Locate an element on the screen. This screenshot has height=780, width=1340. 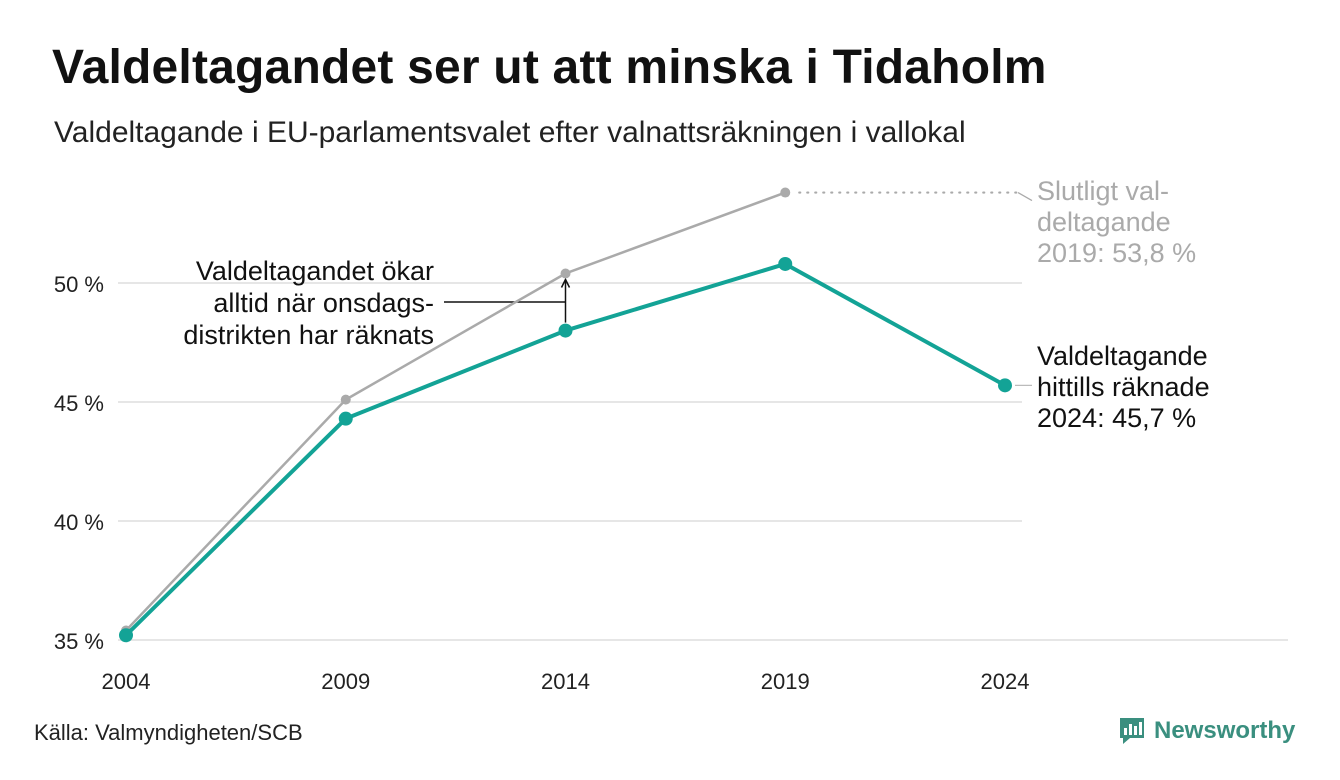
x-axis-ticks: 2004 2009 2014 2019 2024 is located at coordinates (566, 681).